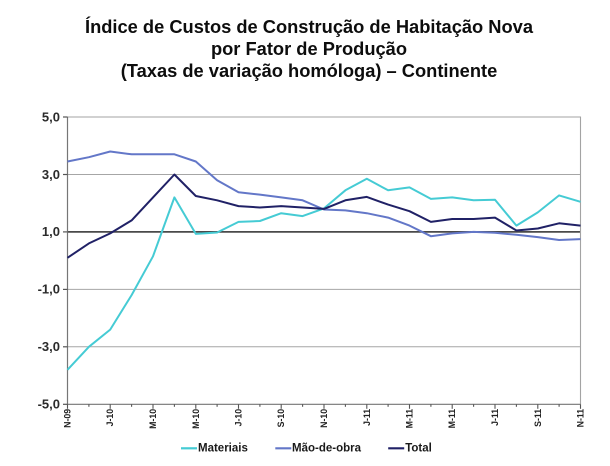 Image resolution: width=610 pixels, height=466 pixels. What do you see at coordinates (49, 346) in the screenshot?
I see `svg-text: -3,0` at bounding box center [49, 346].